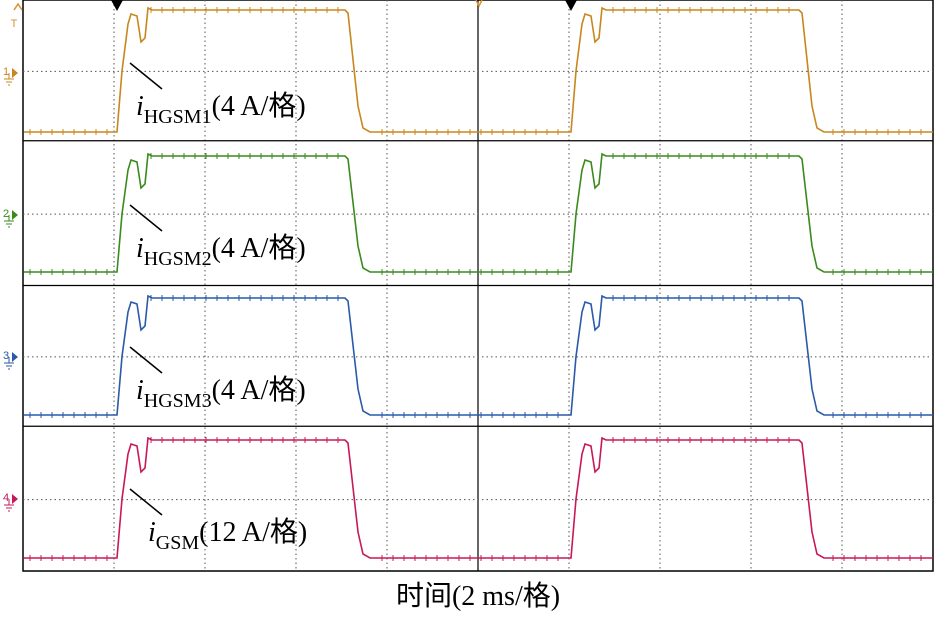  I want to click on channel-marker: 2, so click(6, 214).